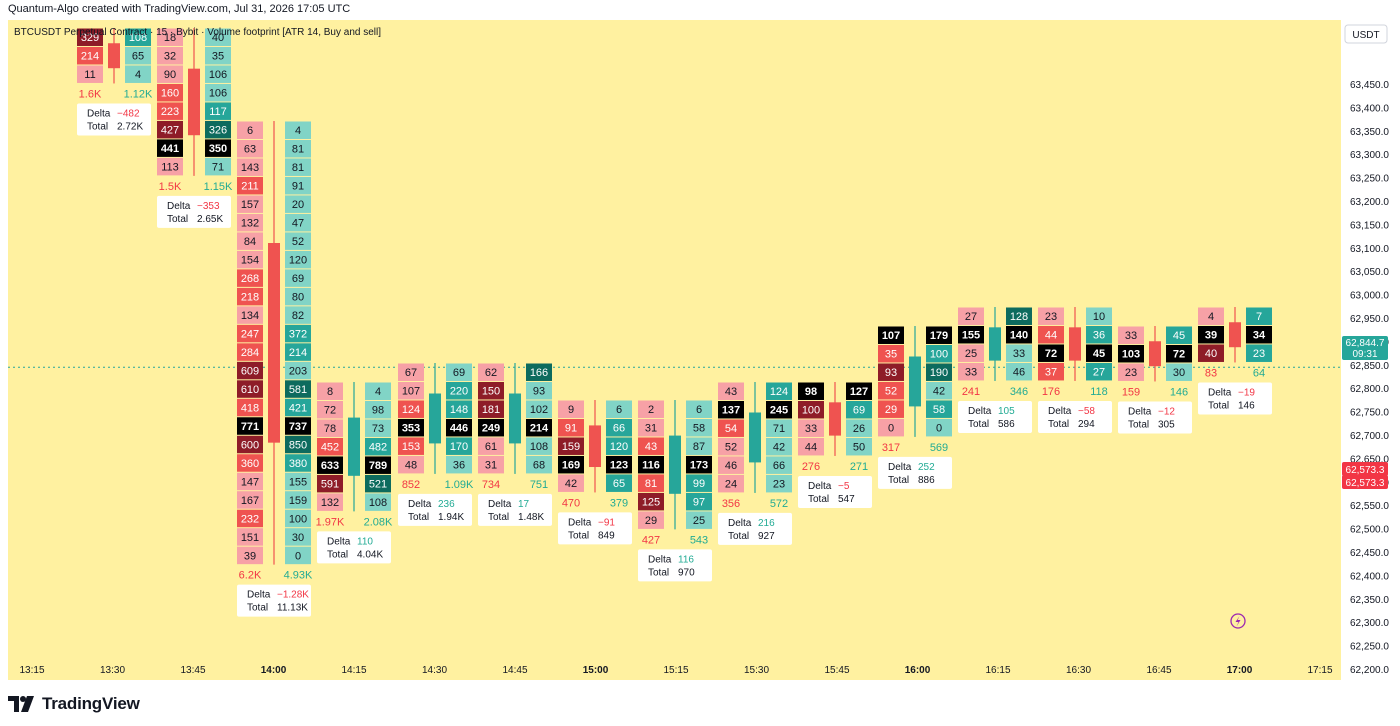 The image size is (1400, 726). I want to click on buy-volume-value: 40, so click(218, 38).